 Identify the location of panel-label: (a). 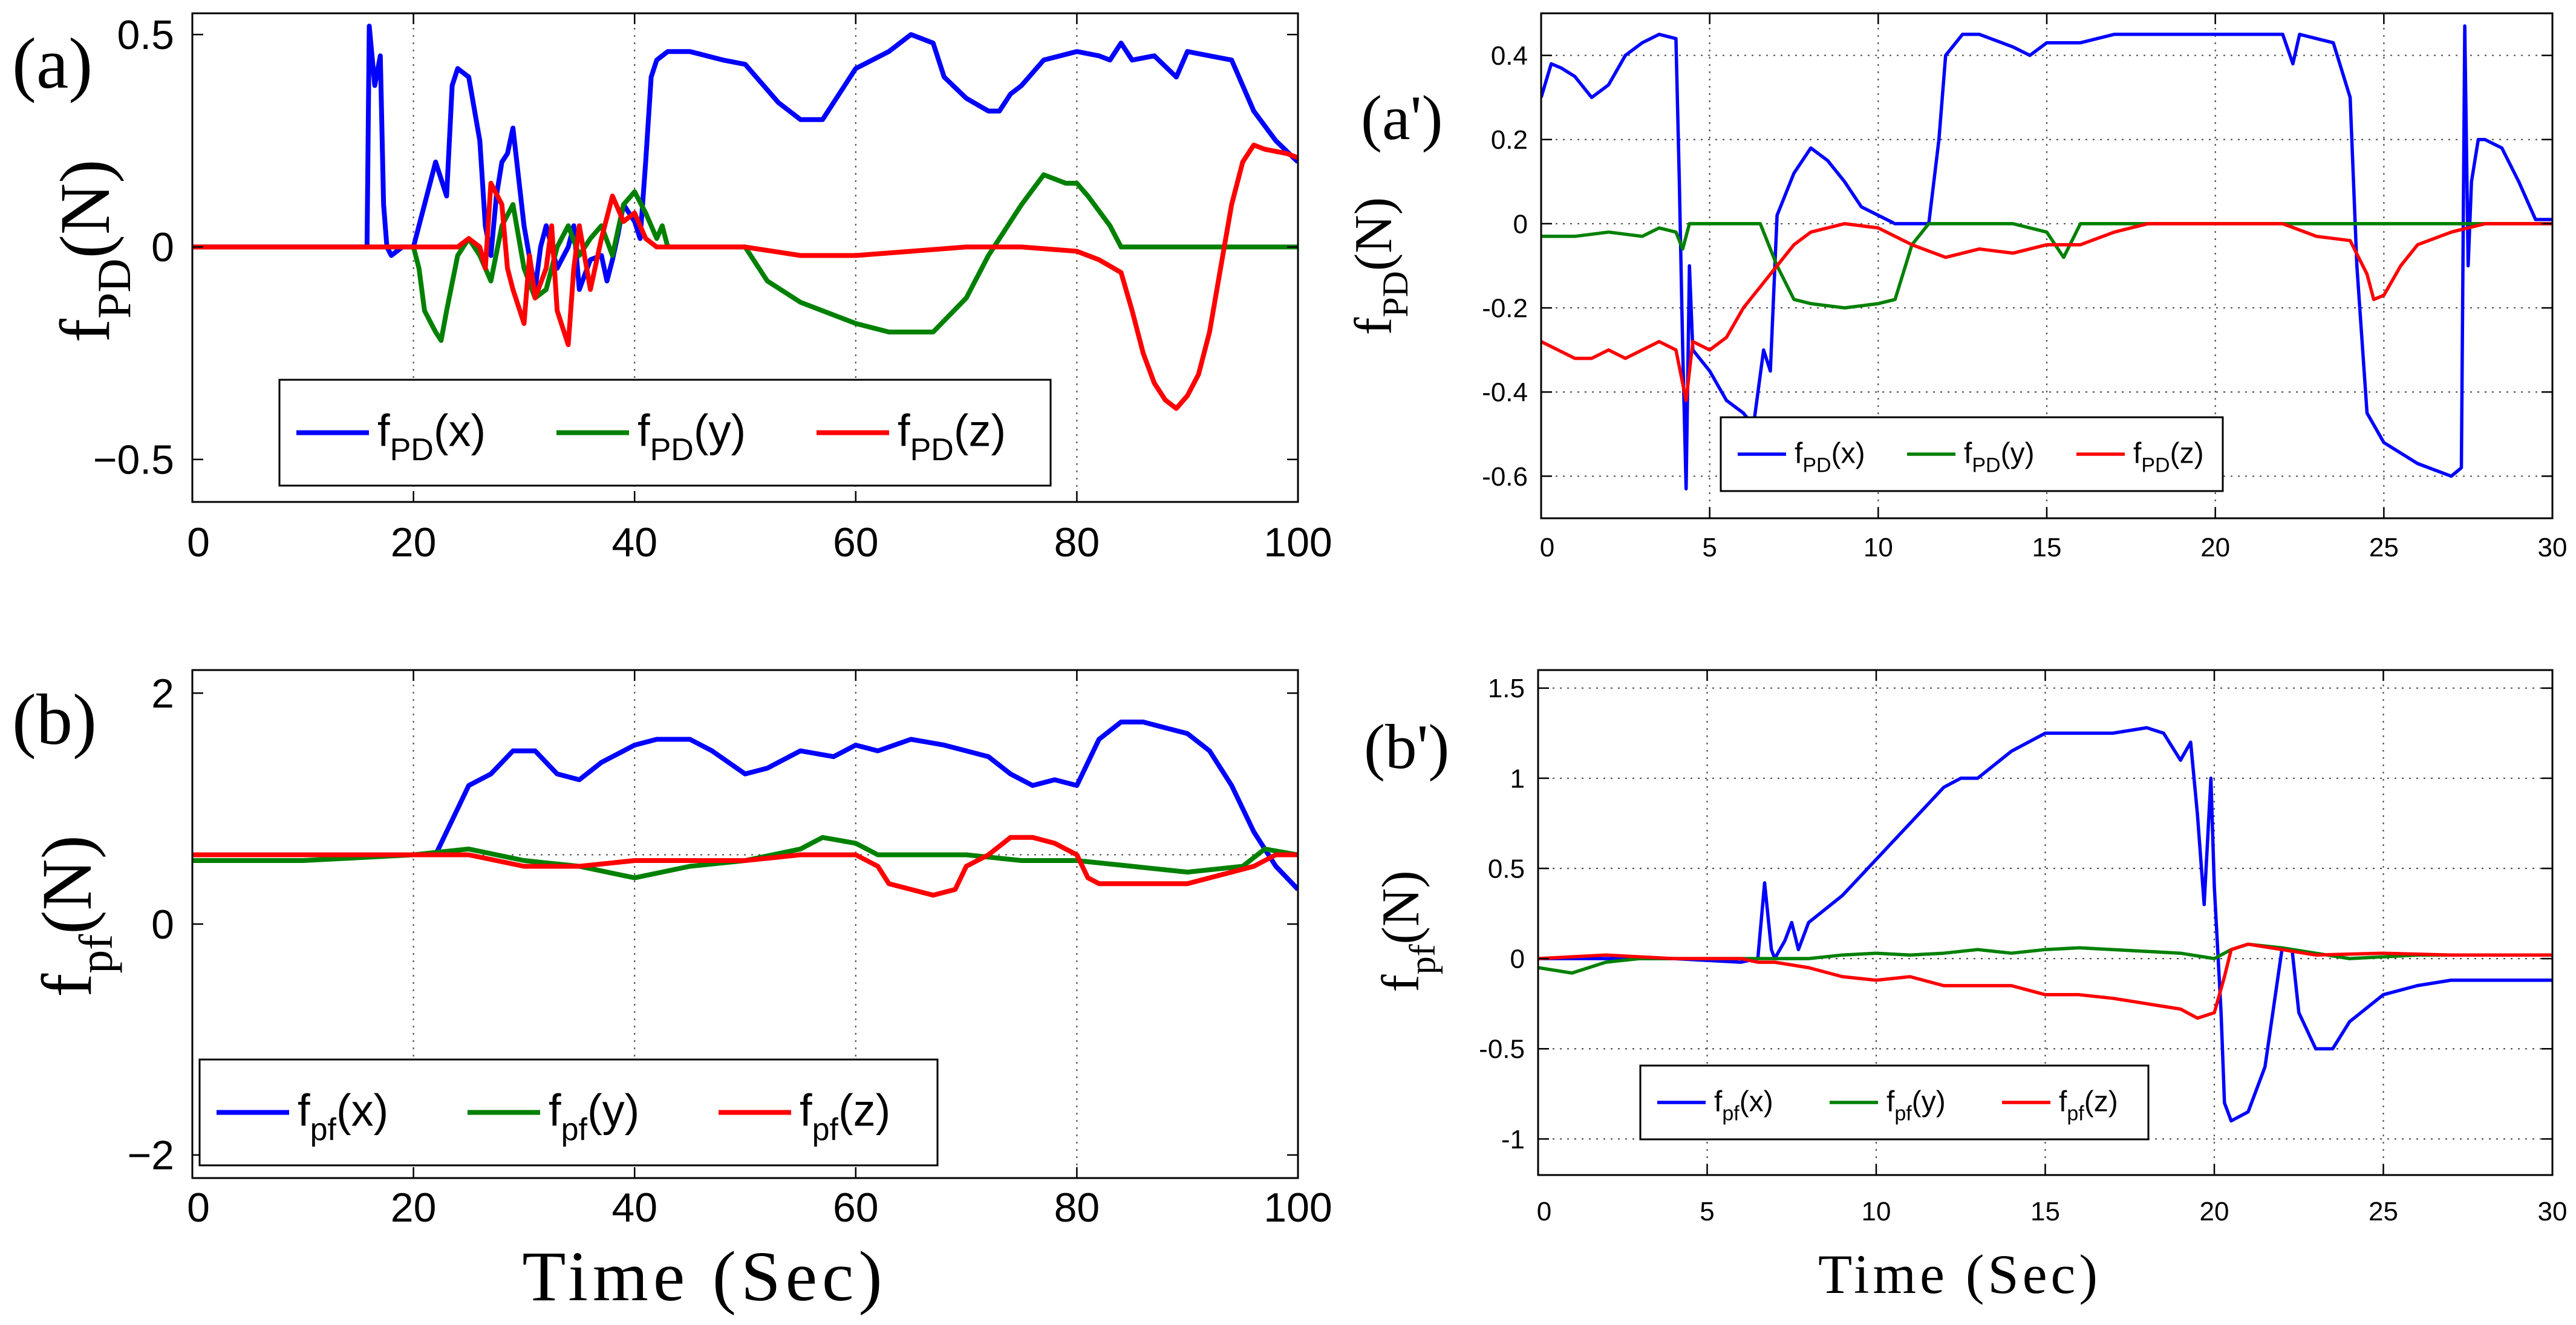
(52, 63).